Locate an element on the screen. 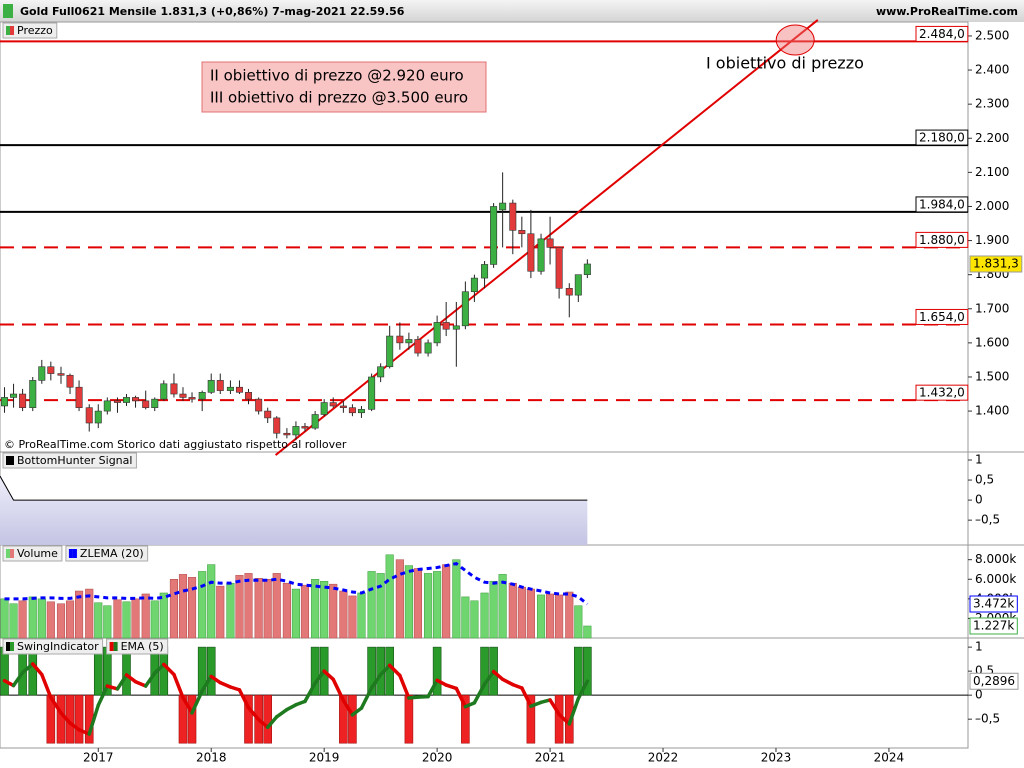 The height and width of the screenshot is (768, 1024). value-tag-box is located at coordinates (996, 264).